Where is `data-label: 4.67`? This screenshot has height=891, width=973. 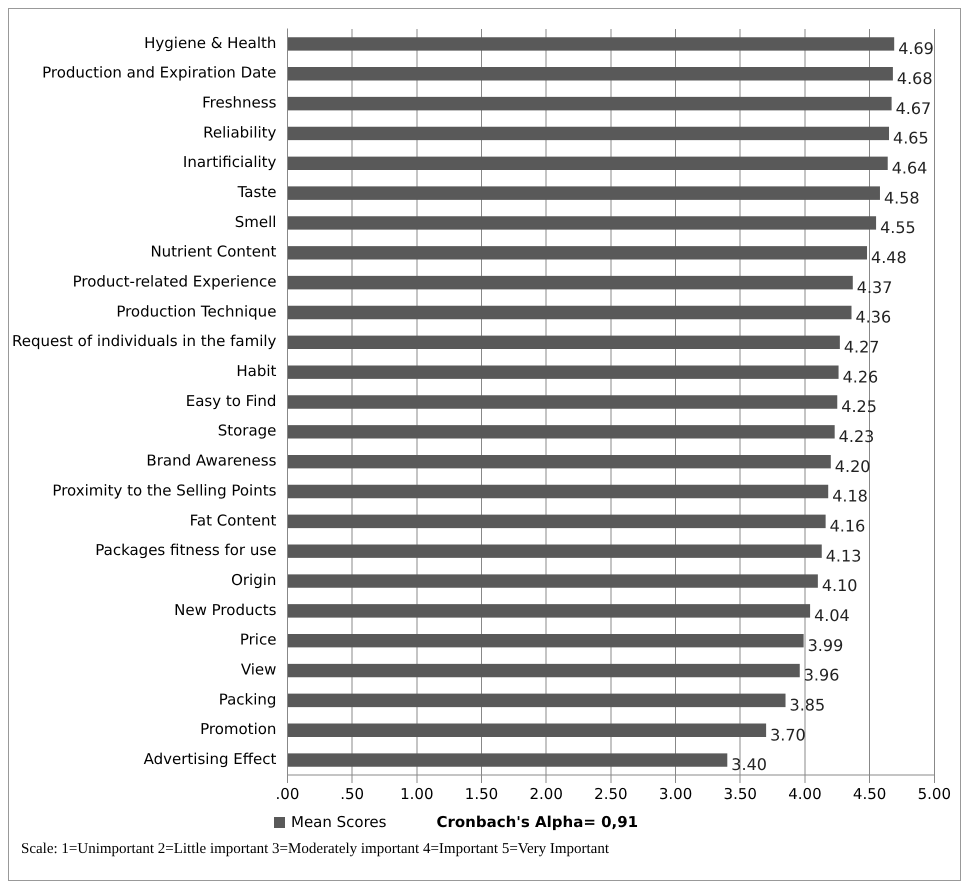
data-label: 4.67 is located at coordinates (914, 108).